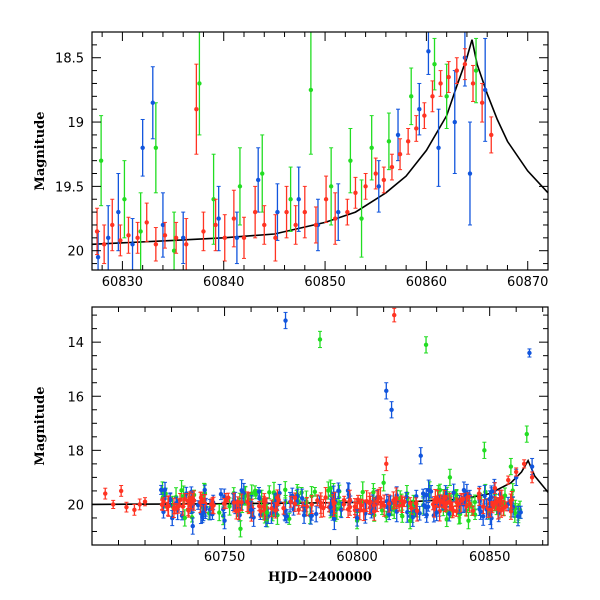 The image size is (600, 600). What do you see at coordinates (489, 557) in the screenshot?
I see `x-tick-label: 60850` at bounding box center [489, 557].